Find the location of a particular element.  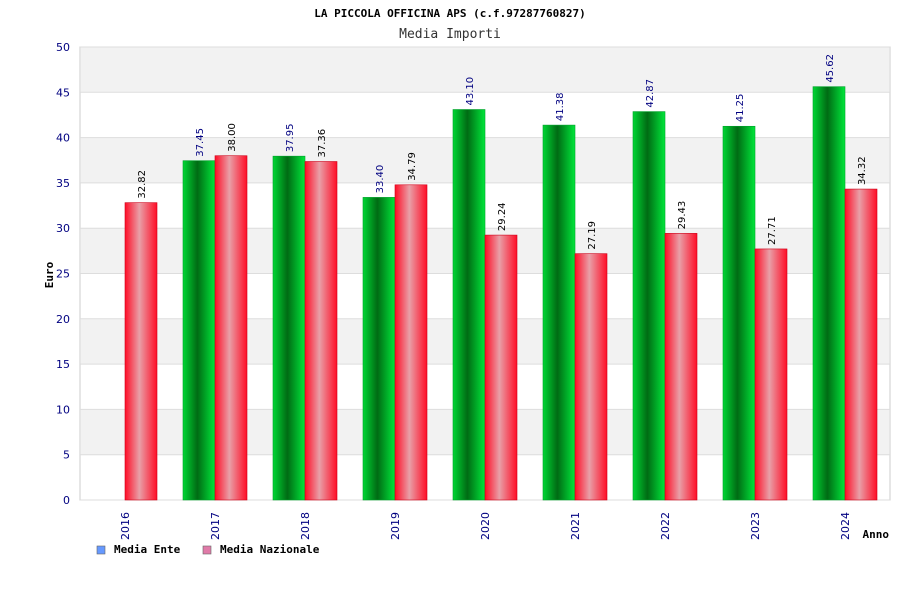

data-label: 29.43 is located at coordinates (682, 215).